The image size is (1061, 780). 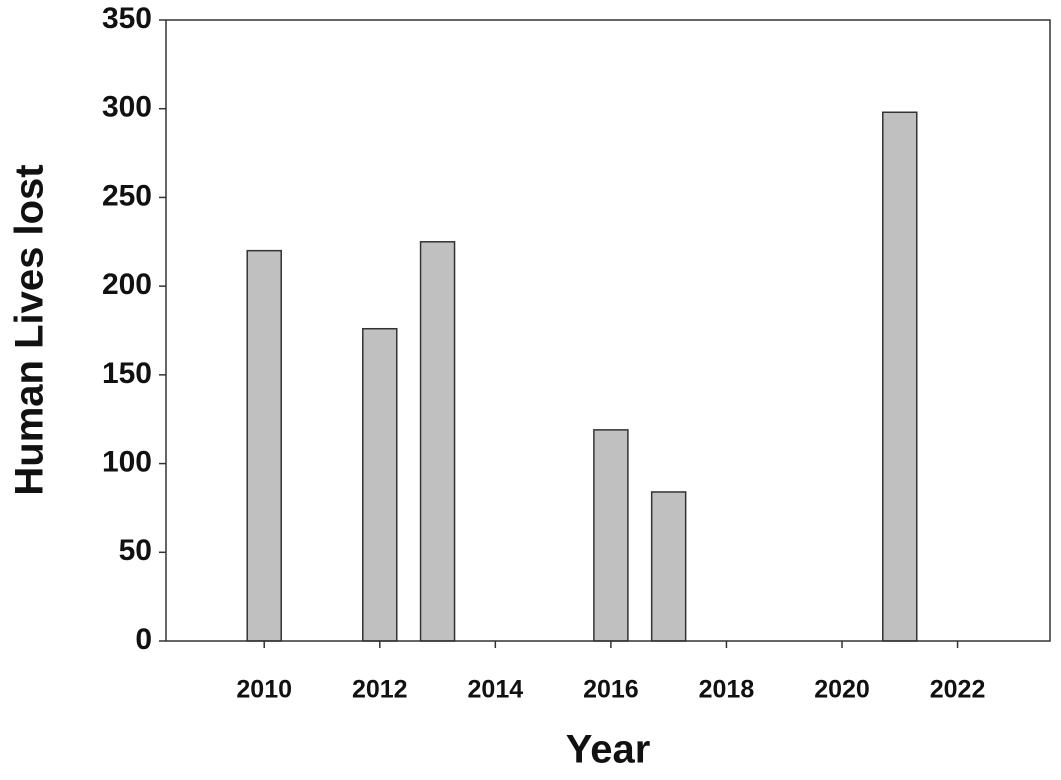 I want to click on y-tick-label: 250, so click(x=127, y=195).